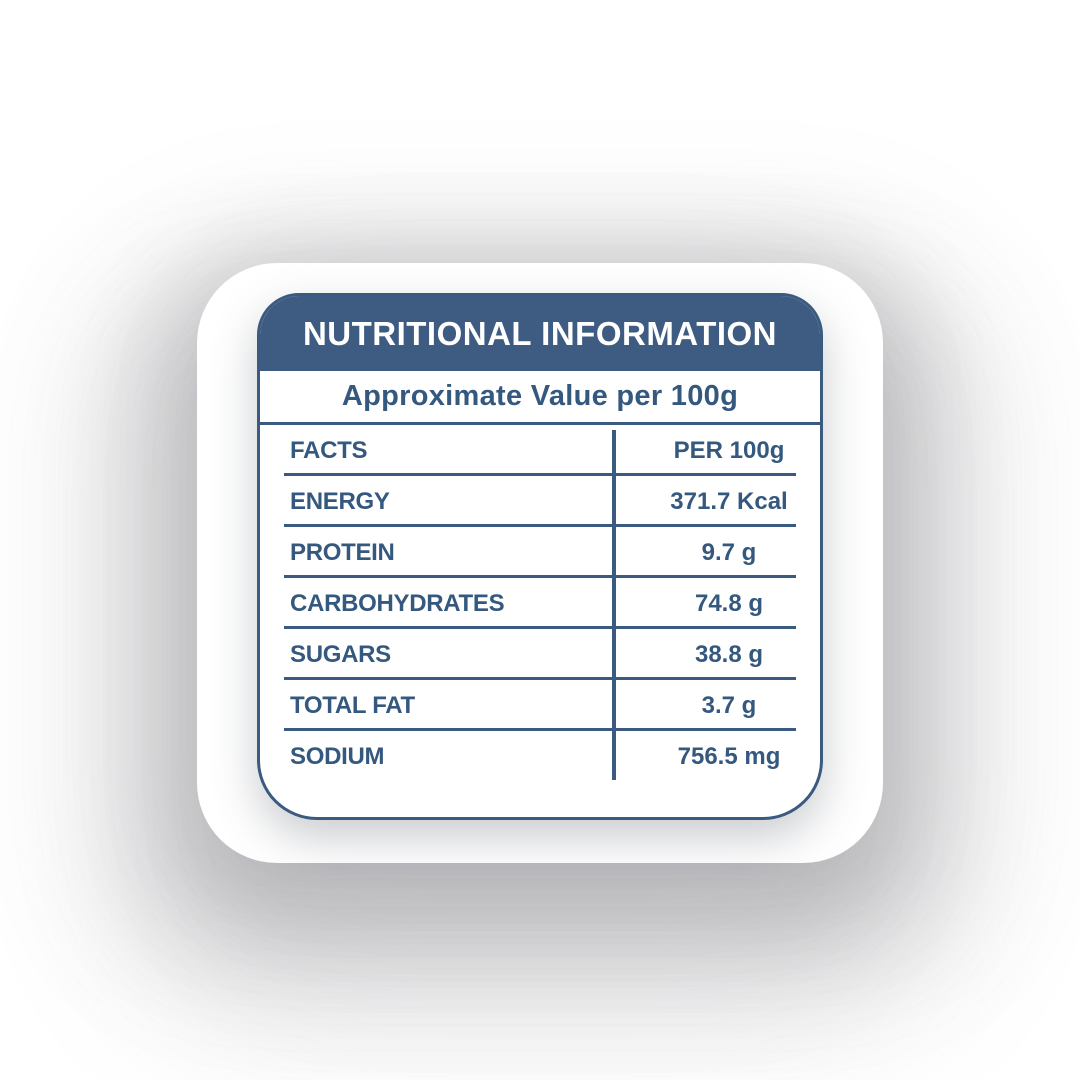 The height and width of the screenshot is (1080, 1080). I want to click on column-header-per-100g: PER 100g, so click(729, 450).